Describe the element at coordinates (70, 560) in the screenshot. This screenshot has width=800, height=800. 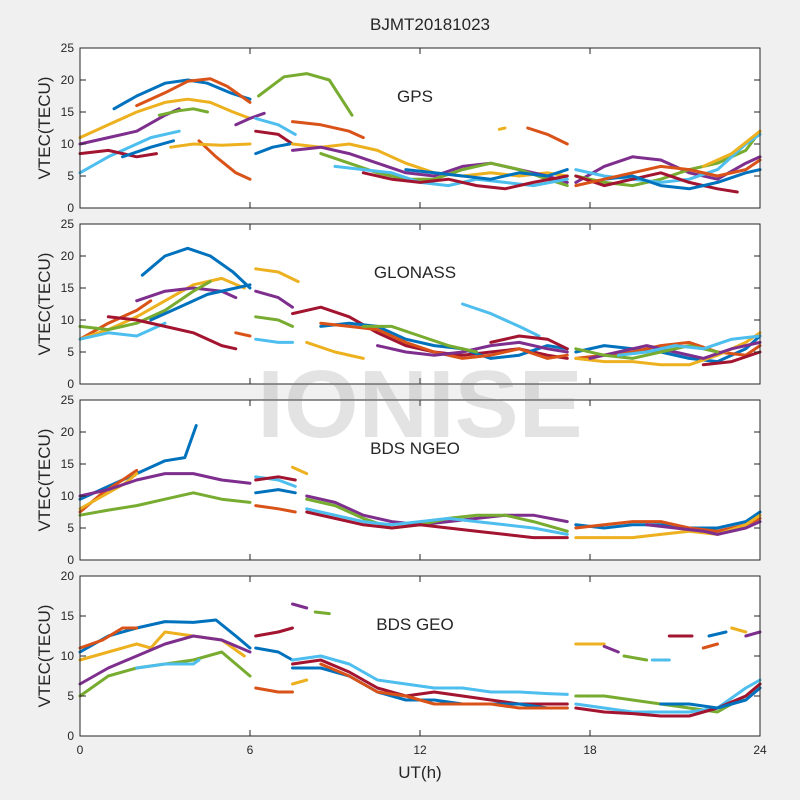
I see `y-tick-label-bds-ngeo-0: 0` at that location.